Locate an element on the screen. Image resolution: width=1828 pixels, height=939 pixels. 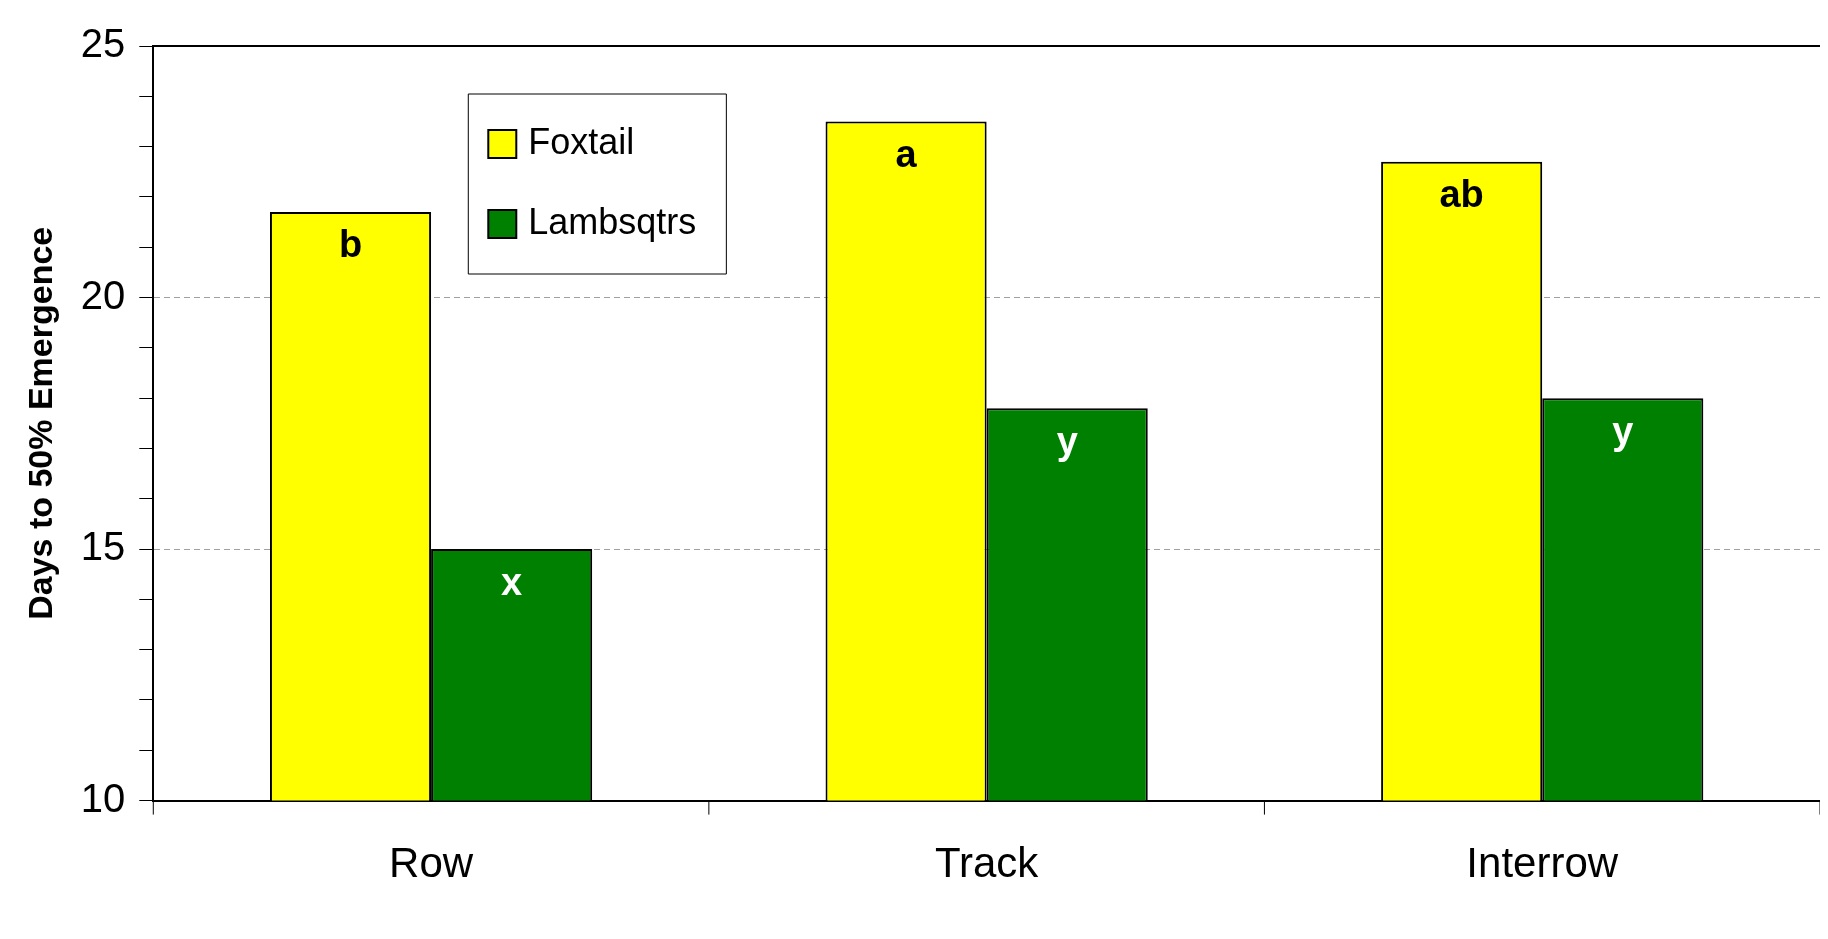
x-tick-label: Interrow is located at coordinates (1542, 863).